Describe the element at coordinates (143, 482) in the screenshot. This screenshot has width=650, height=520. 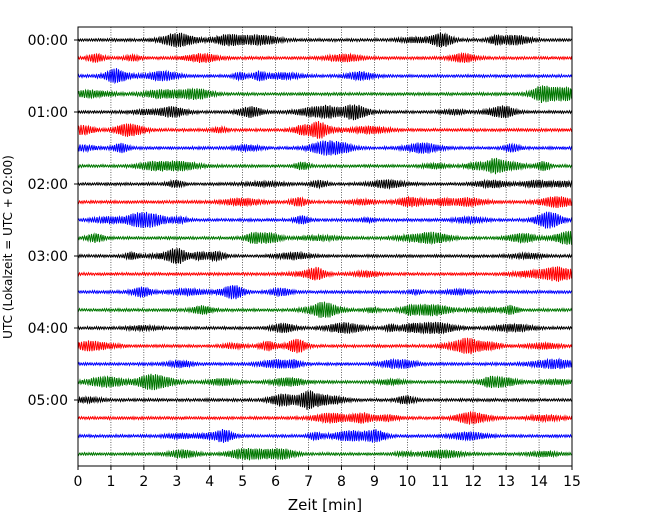
I see `x-tick-label: 2` at that location.